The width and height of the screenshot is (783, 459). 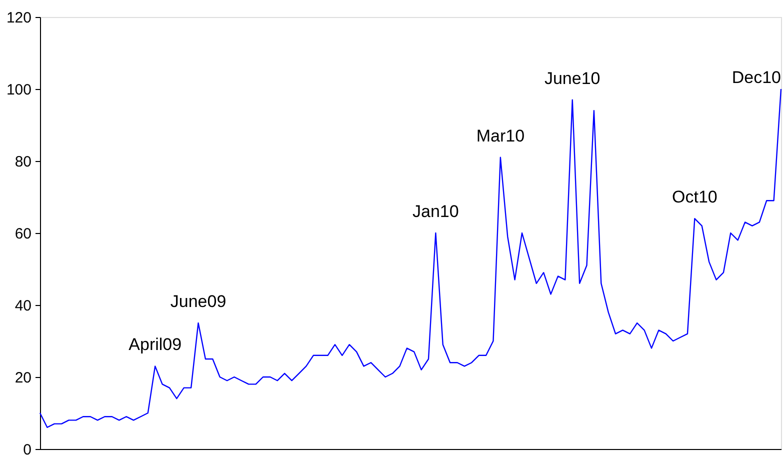 What do you see at coordinates (198, 301) in the screenshot?
I see `annotation: June09` at bounding box center [198, 301].